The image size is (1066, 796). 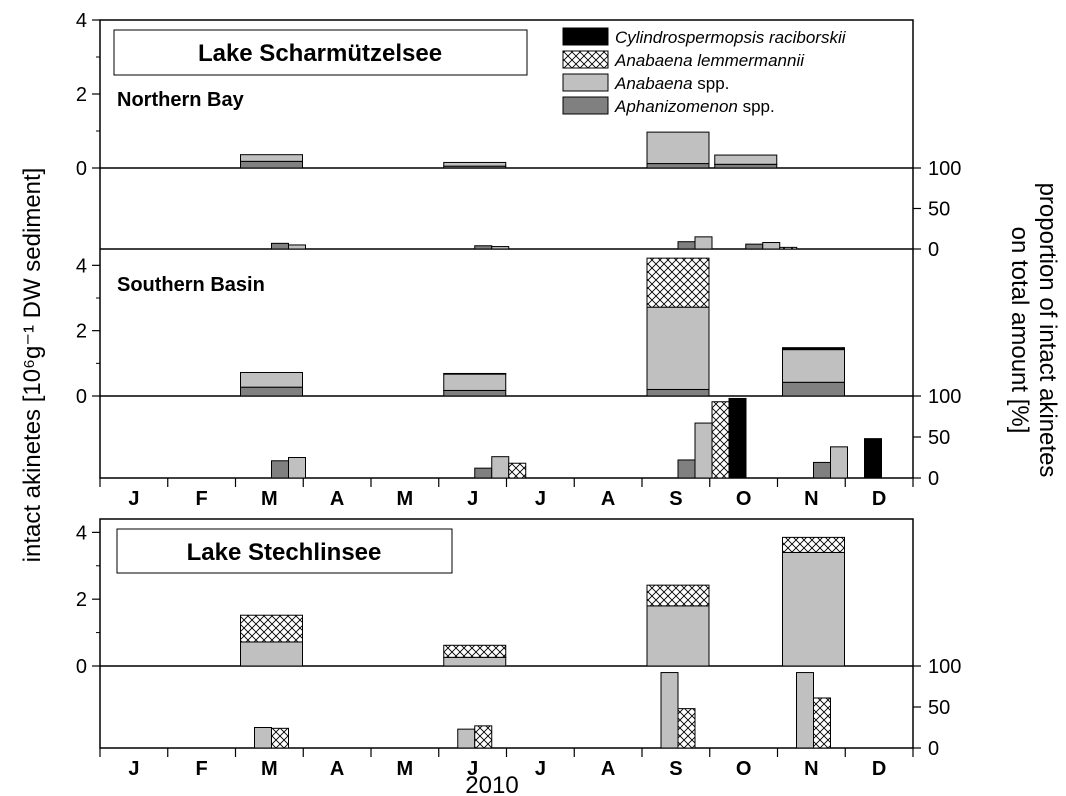 I want to click on month-label-1-5: J, so click(x=472, y=769).